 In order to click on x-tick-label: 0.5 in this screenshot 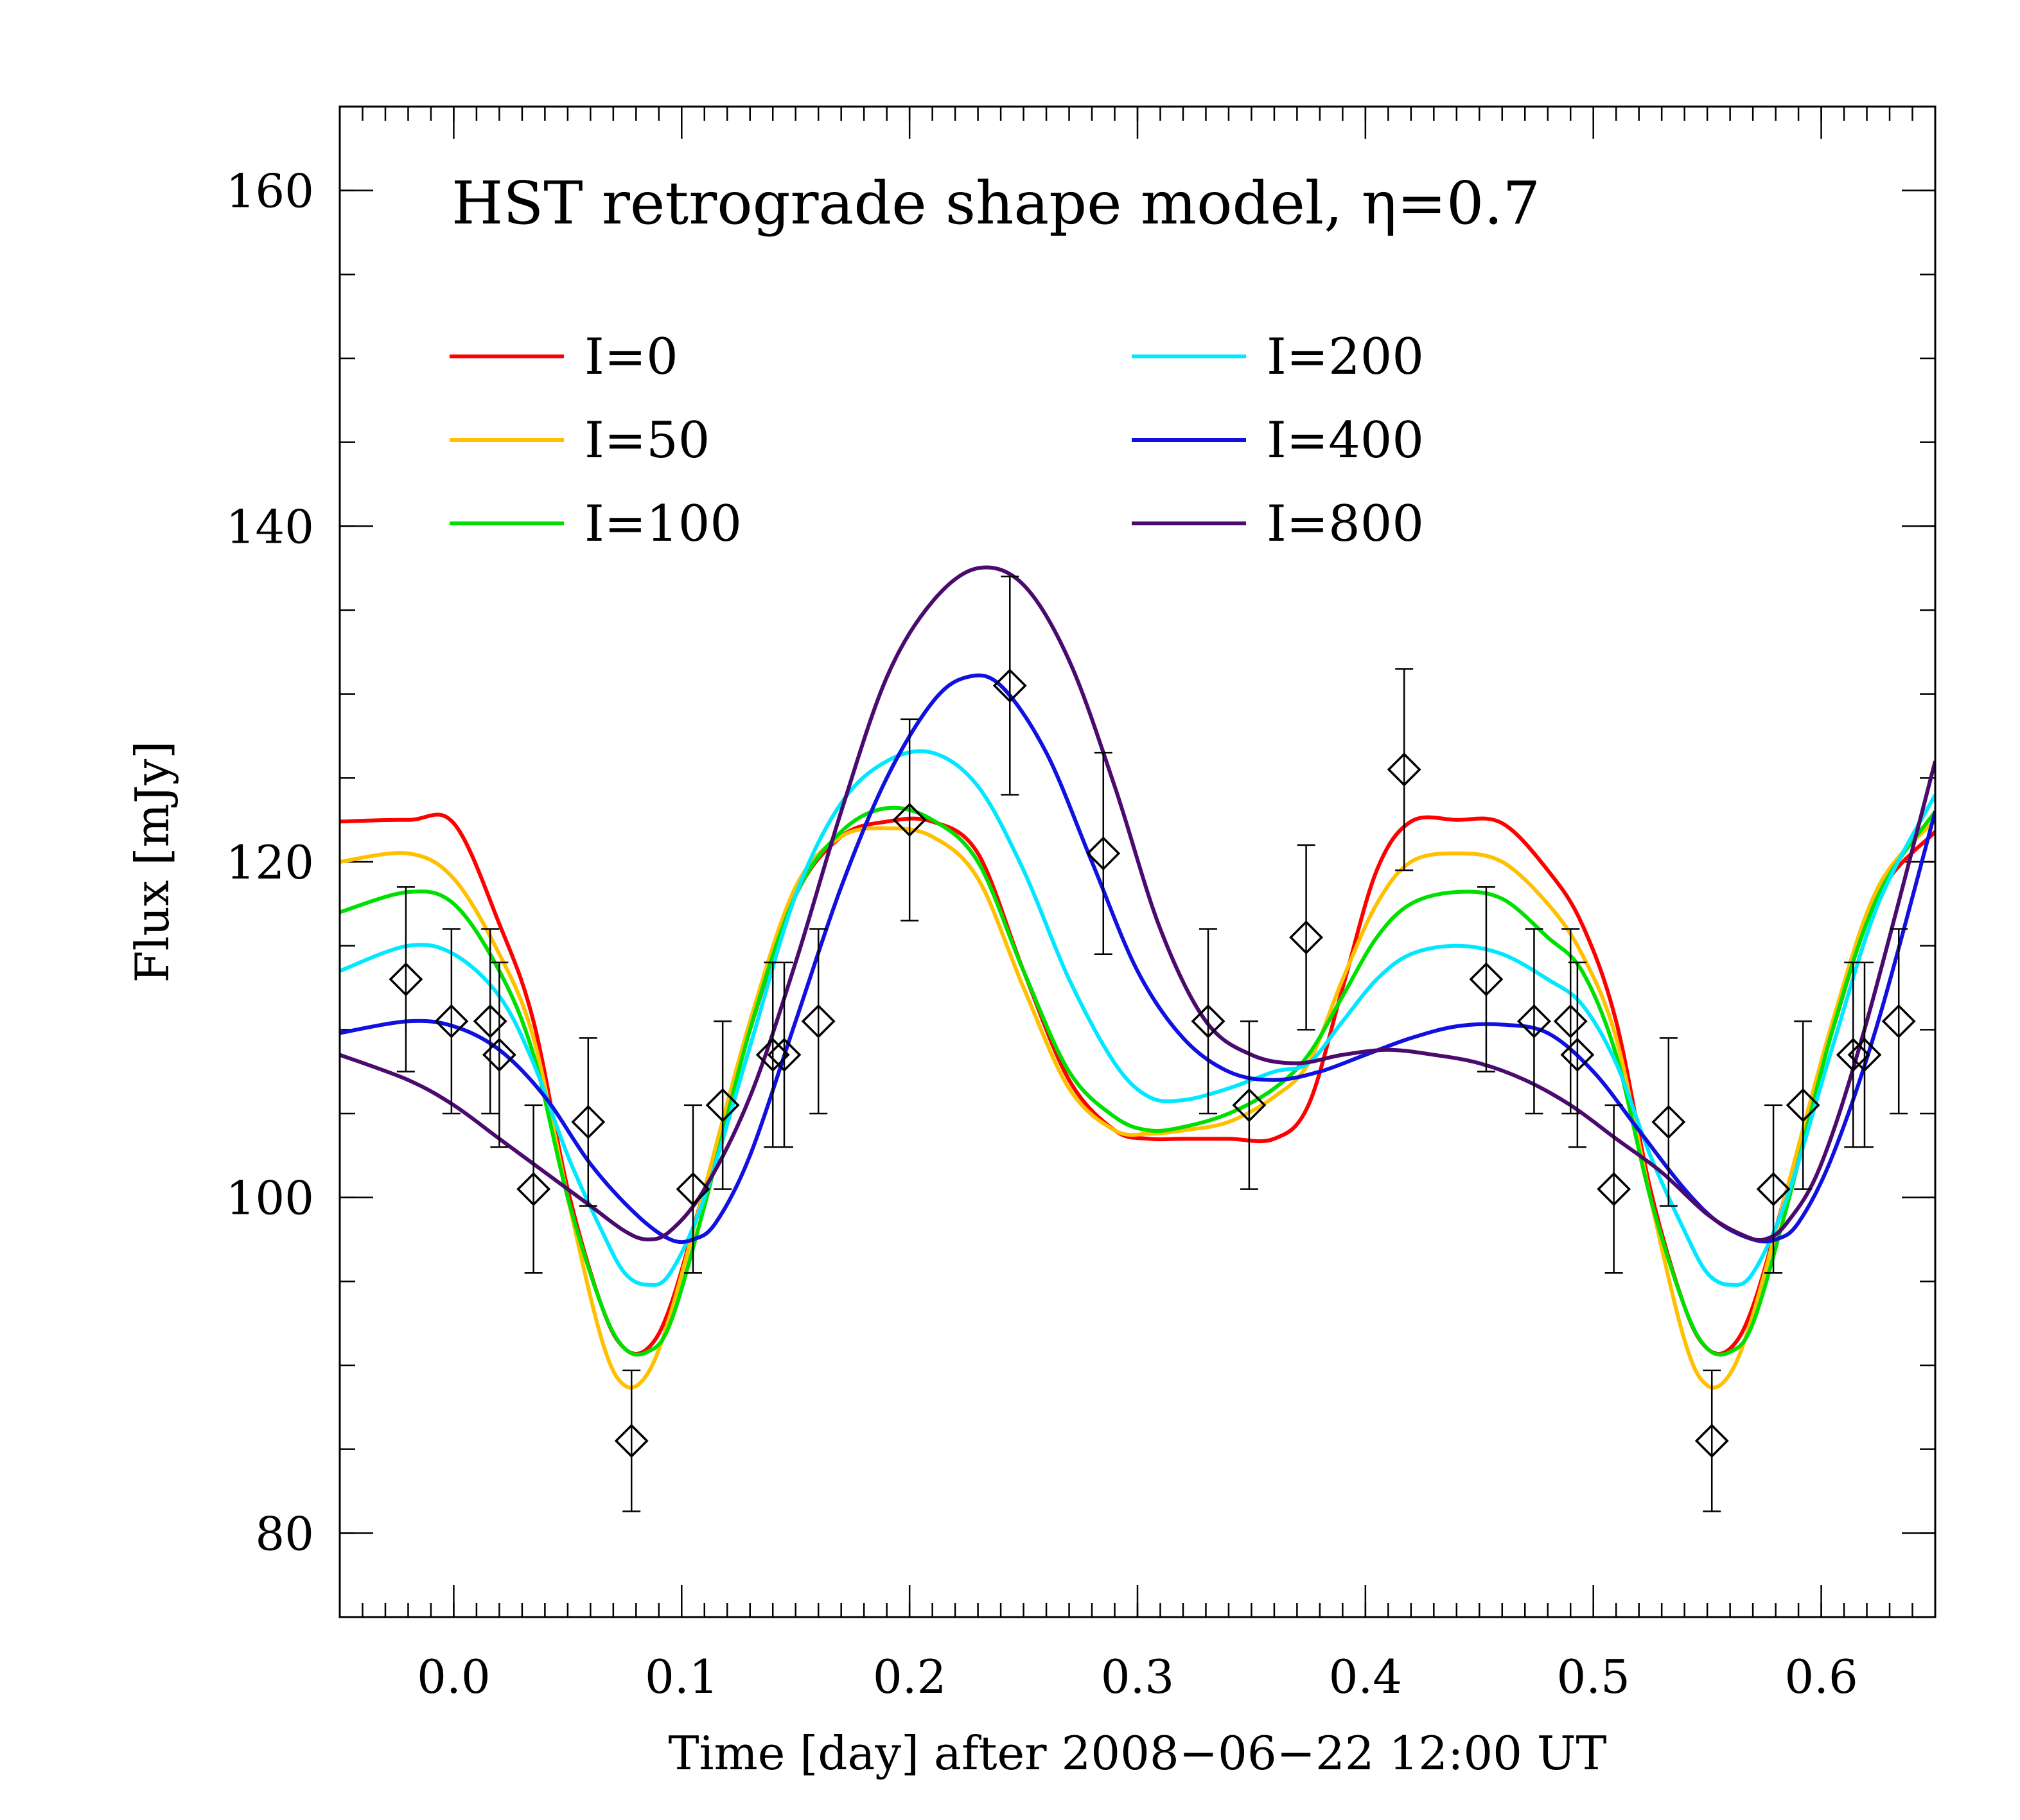, I will do `click(1593, 1677)`.